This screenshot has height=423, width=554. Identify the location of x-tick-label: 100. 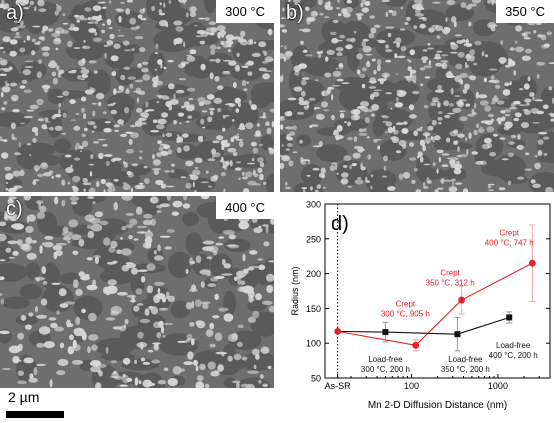
(411, 386).